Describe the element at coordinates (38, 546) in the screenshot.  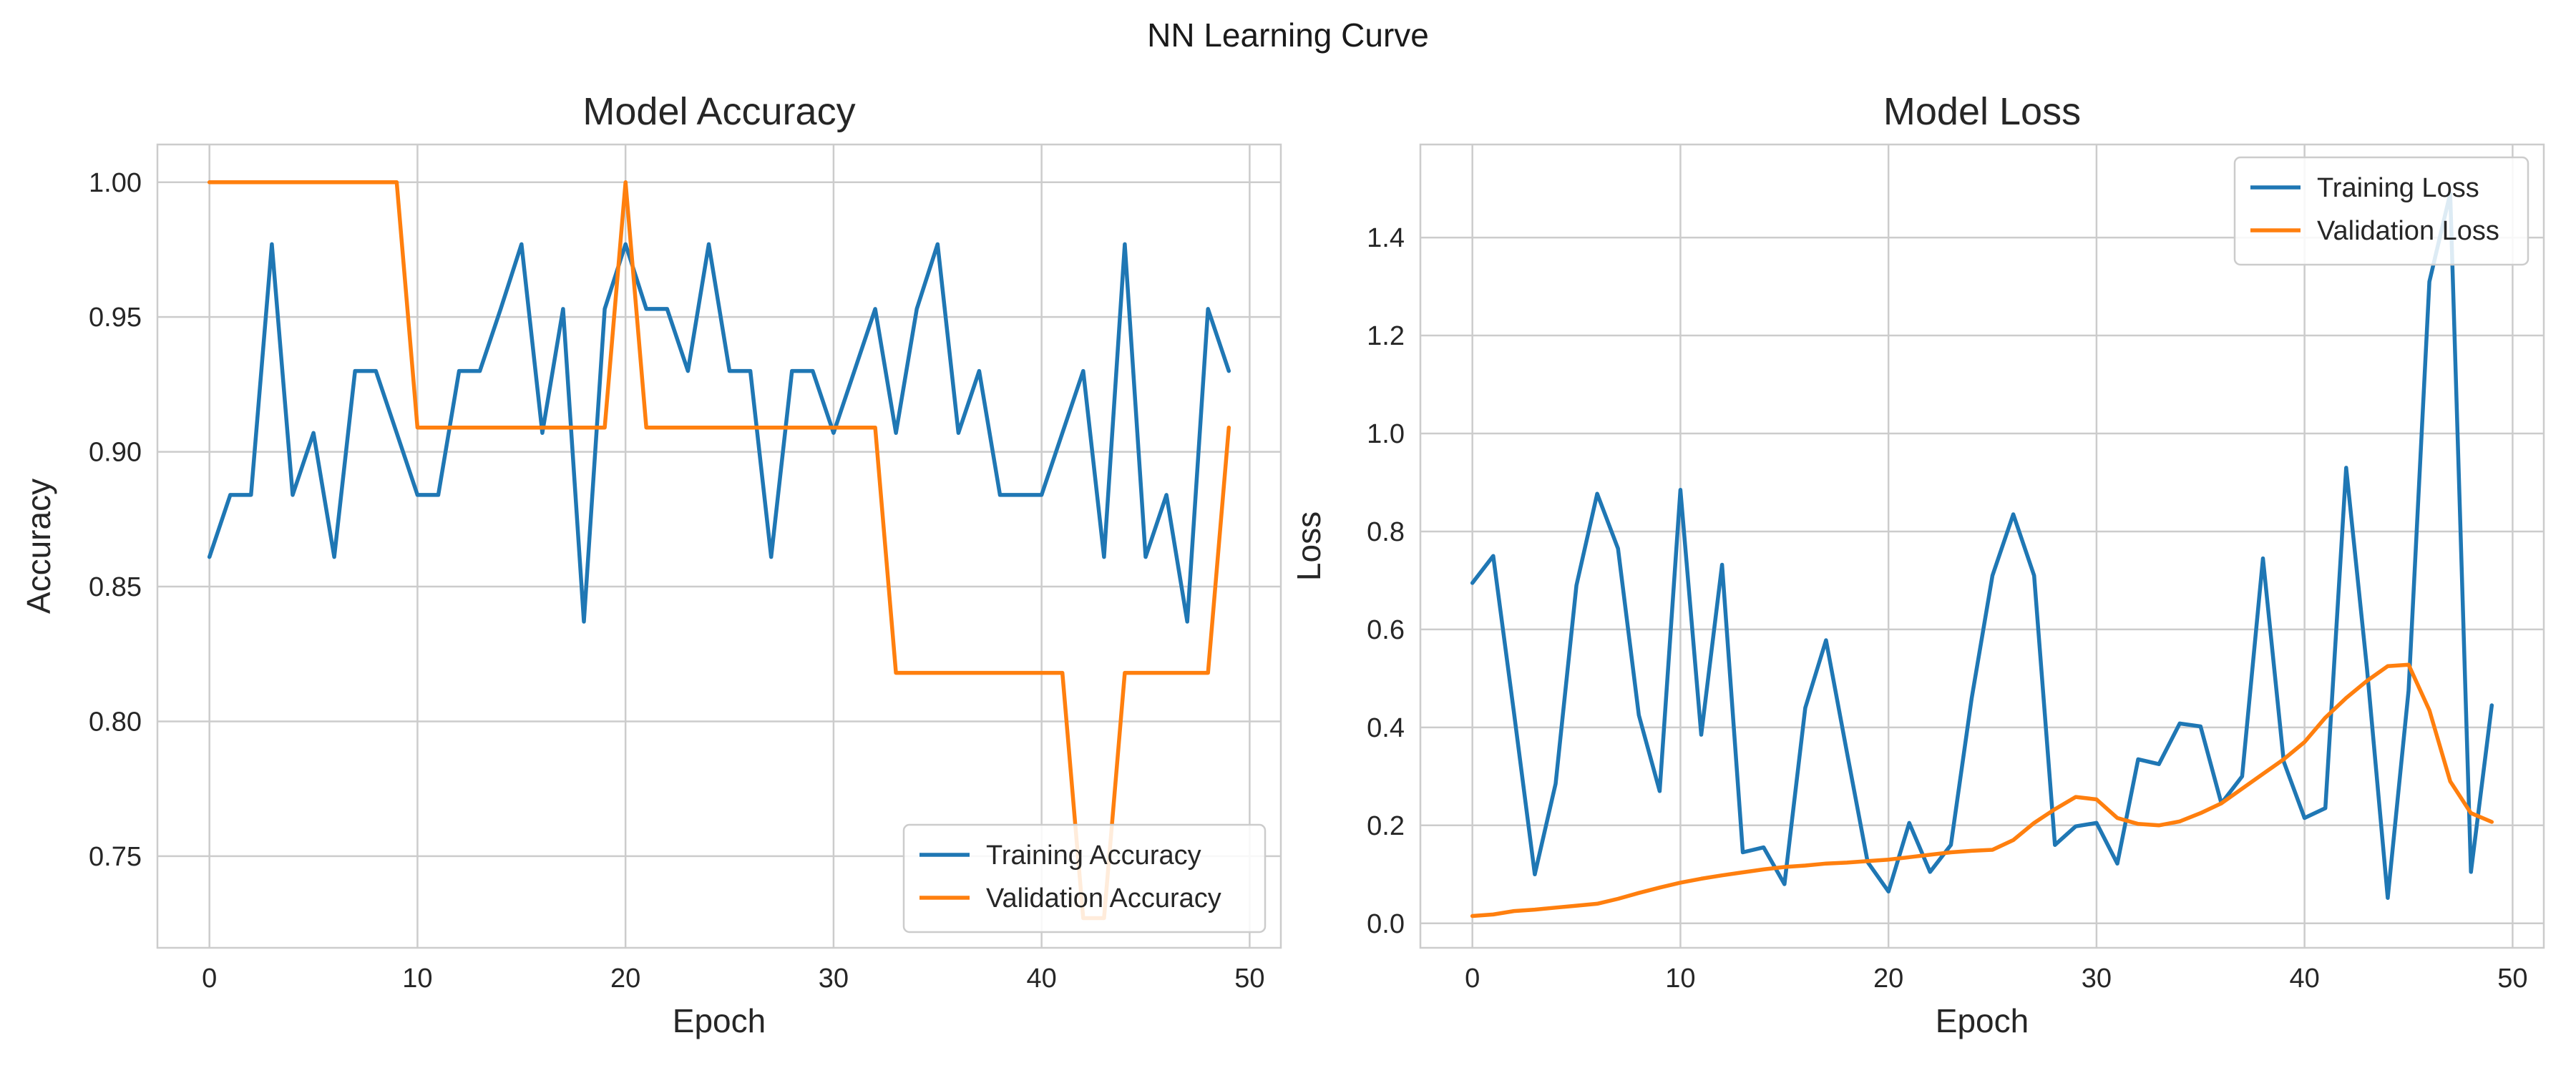
I see `y-axis-label: Accuracy` at that location.